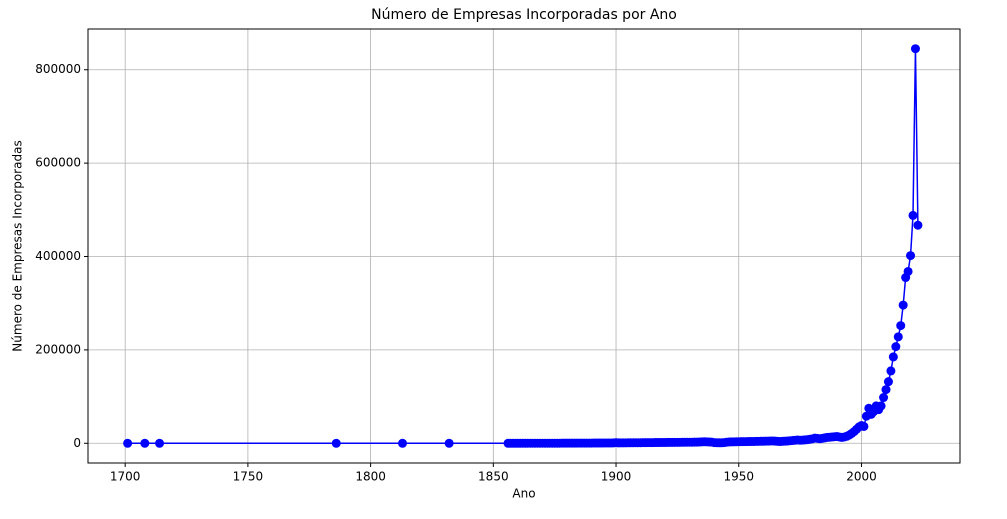 Image resolution: width=1007 pixels, height=519 pixels. Describe the element at coordinates (738, 477) in the screenshot. I see `x-tick-label: 1950` at that location.